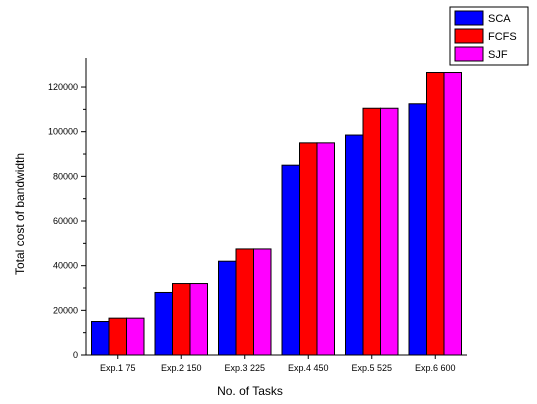 This screenshot has width=537, height=404. What do you see at coordinates (250, 391) in the screenshot?
I see `x-axis-title: No. of Tasks` at bounding box center [250, 391].